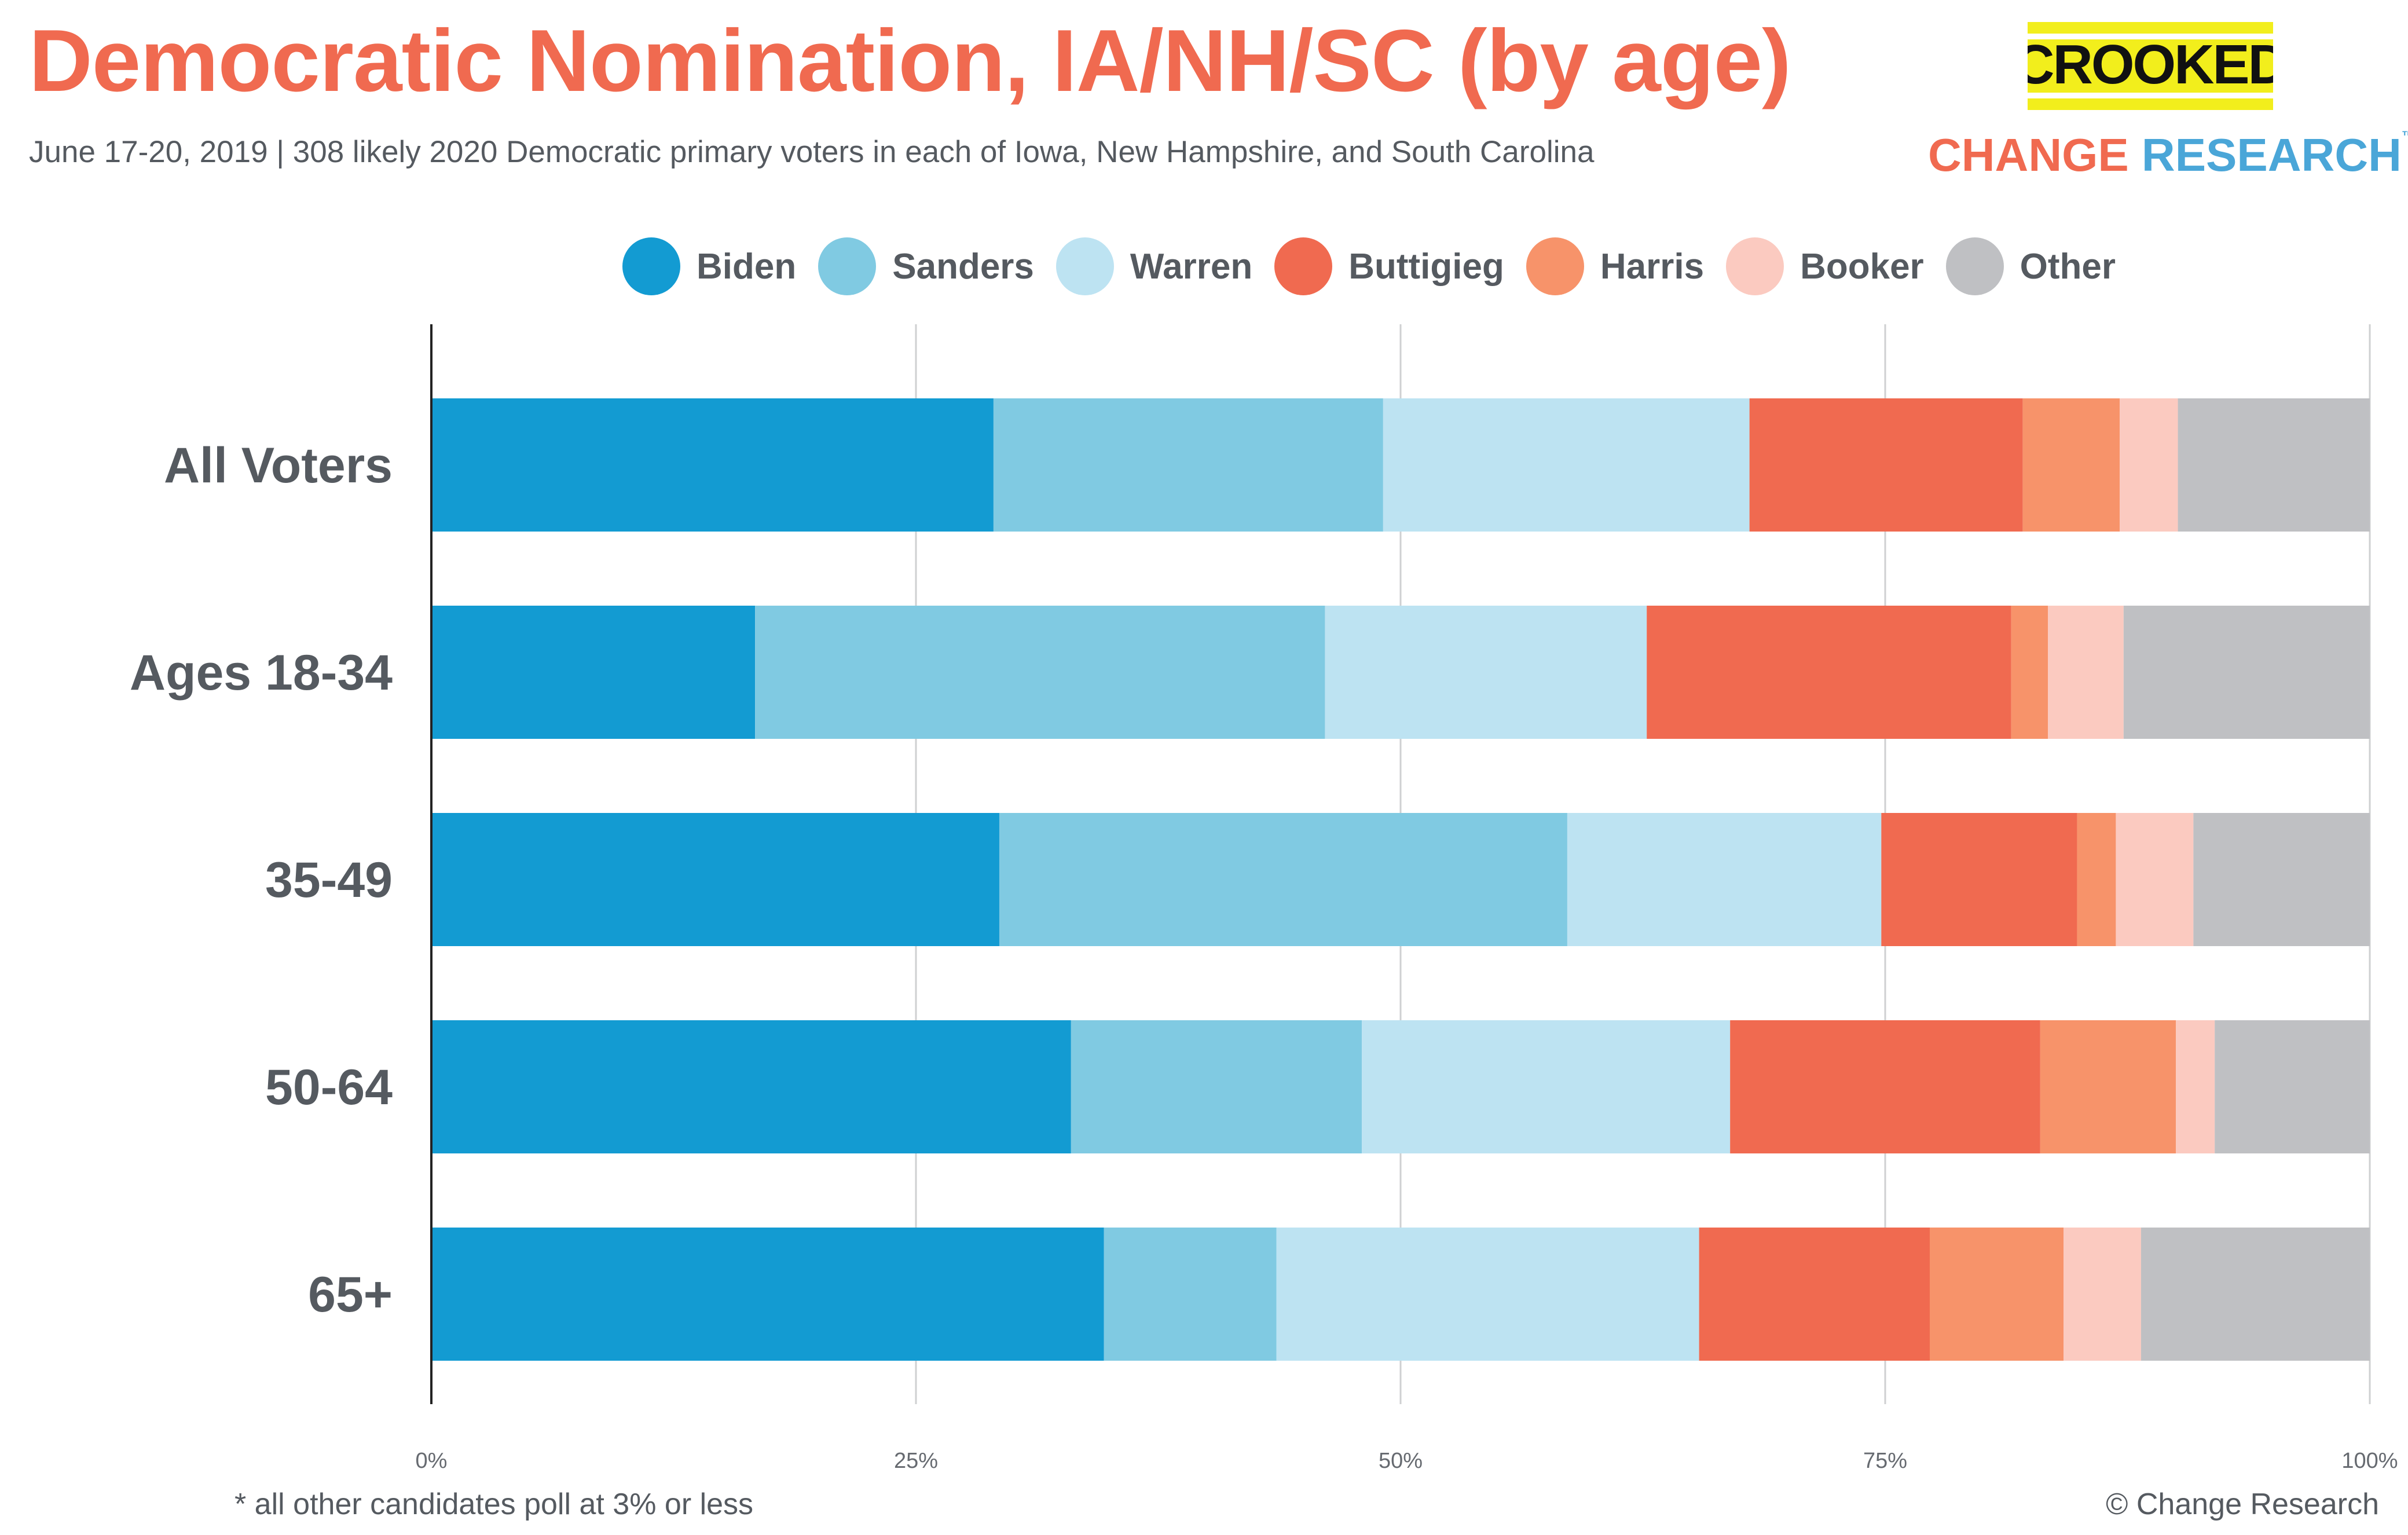 This screenshot has width=2408, height=1535. What do you see at coordinates (2068, 266) in the screenshot?
I see `legend-label: Other` at bounding box center [2068, 266].